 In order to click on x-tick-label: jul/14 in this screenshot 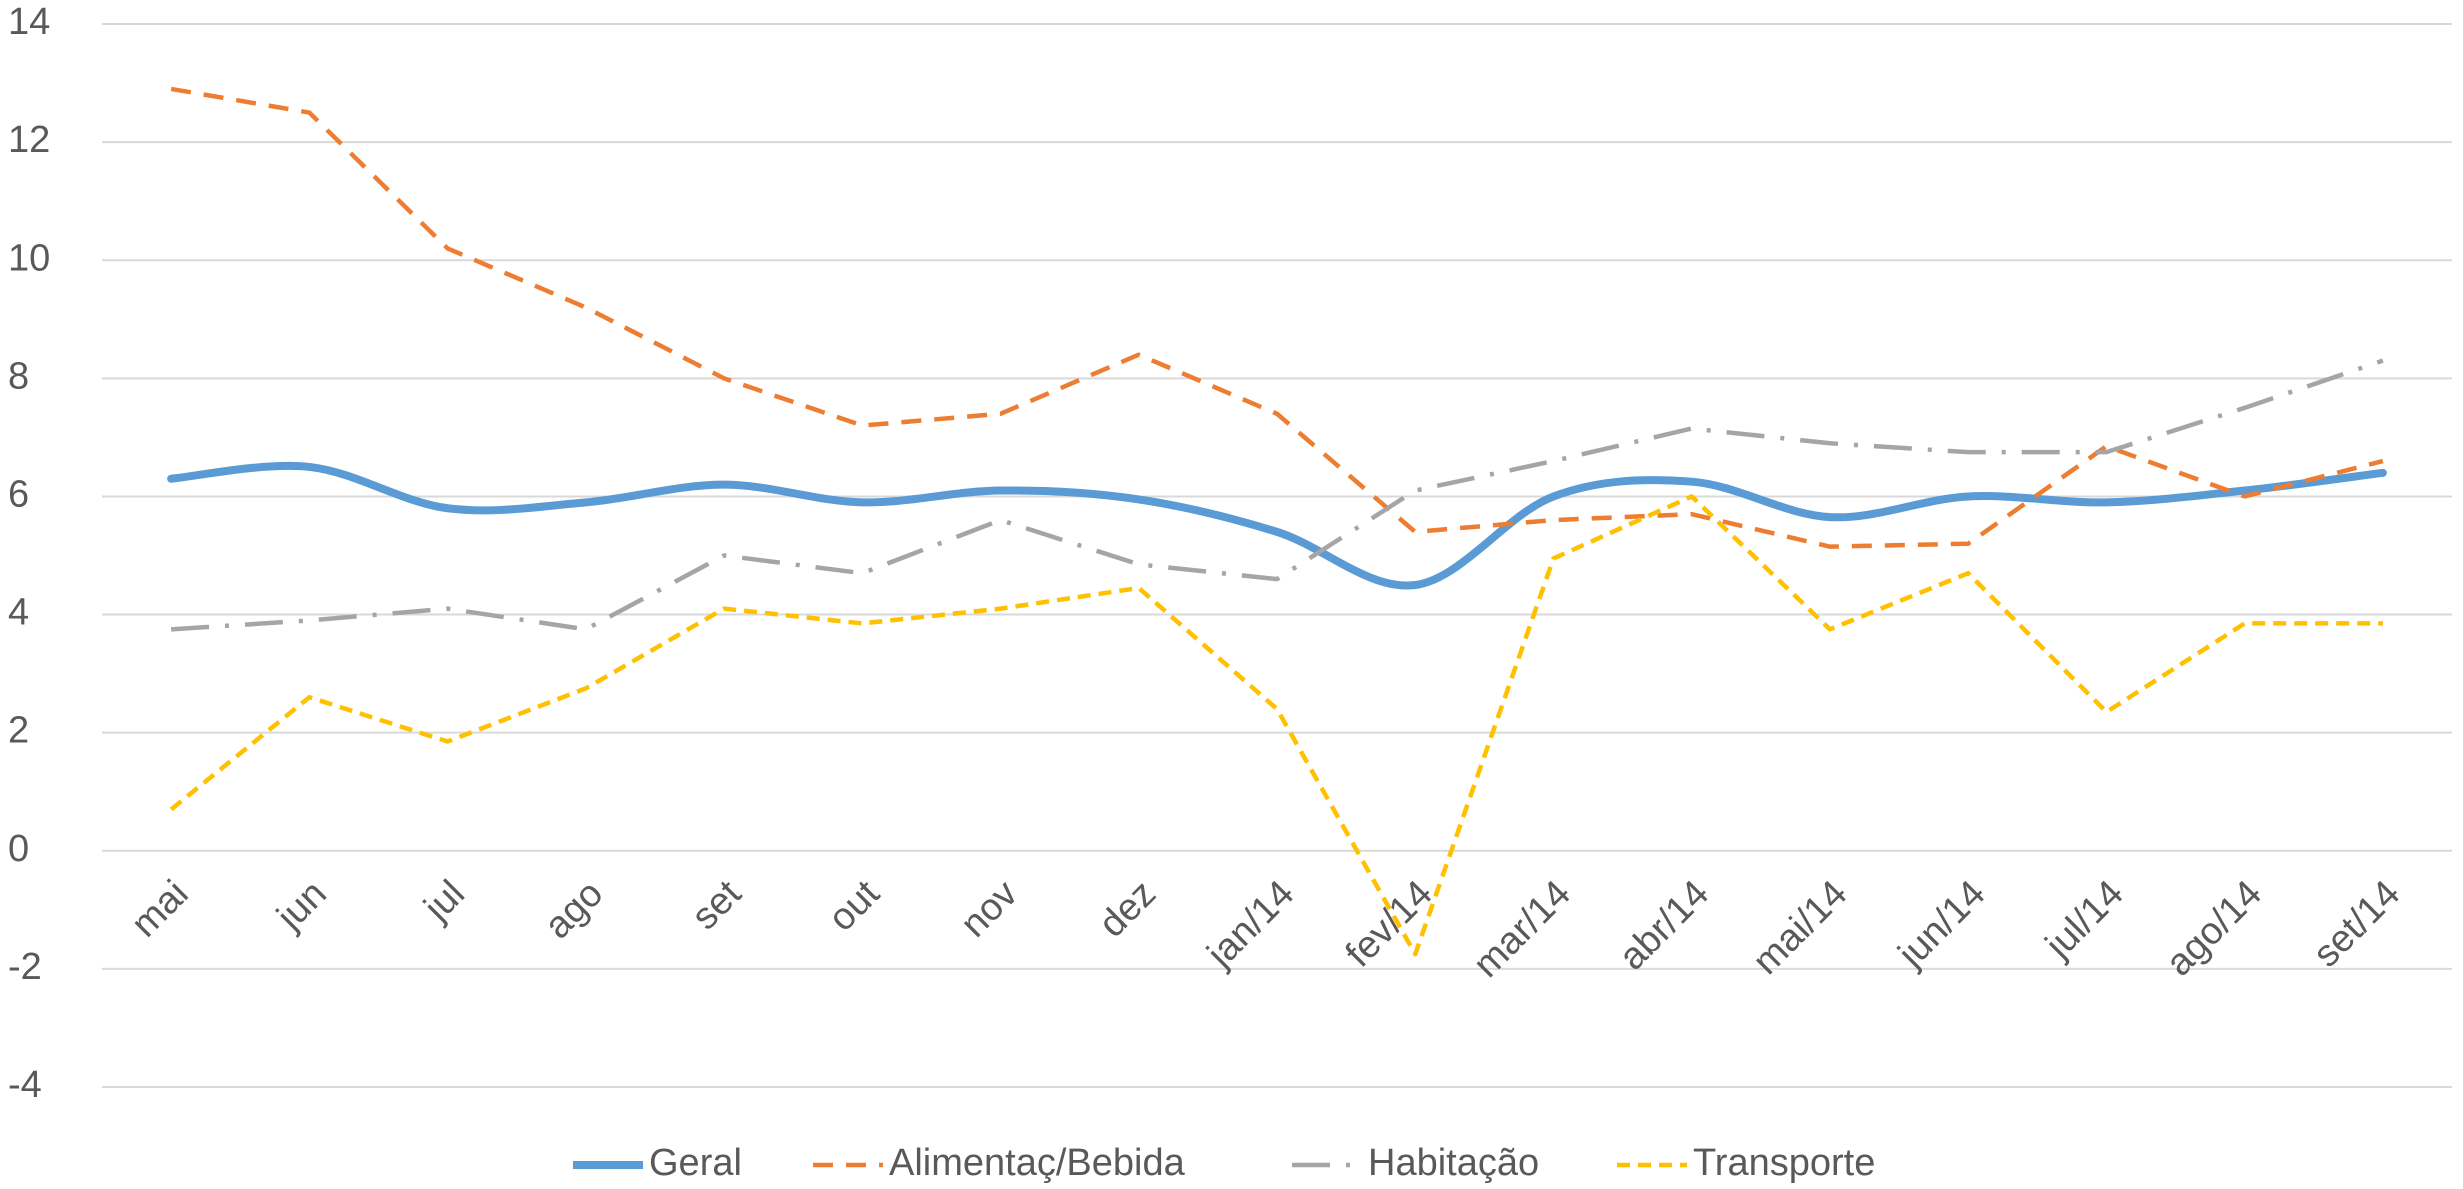, I will do `click(2084, 920)`.